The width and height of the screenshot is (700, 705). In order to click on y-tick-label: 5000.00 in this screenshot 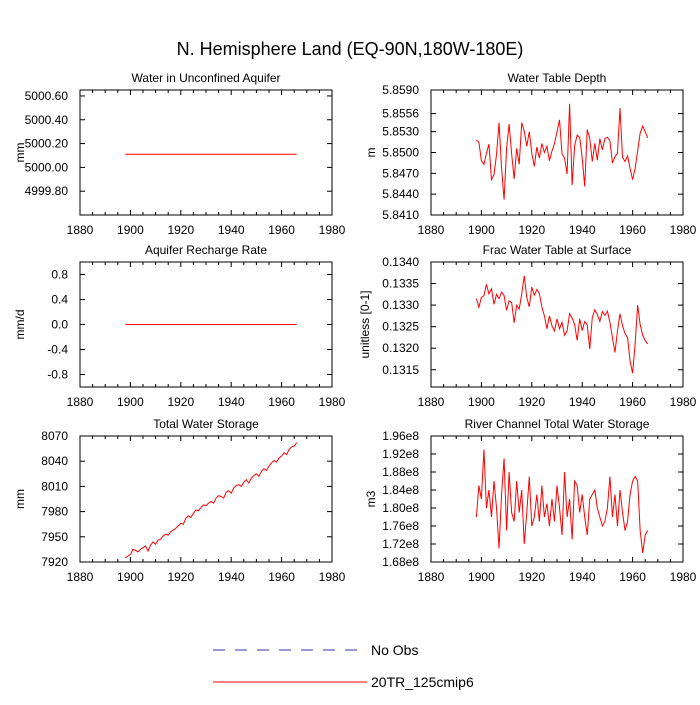, I will do `click(47, 167)`.